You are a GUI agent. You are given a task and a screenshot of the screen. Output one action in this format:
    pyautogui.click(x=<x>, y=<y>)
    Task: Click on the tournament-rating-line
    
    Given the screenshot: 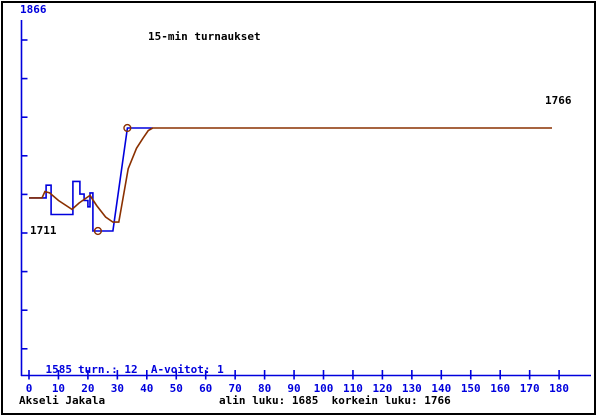 What is the action you would take?
    pyautogui.click(x=91, y=179)
    